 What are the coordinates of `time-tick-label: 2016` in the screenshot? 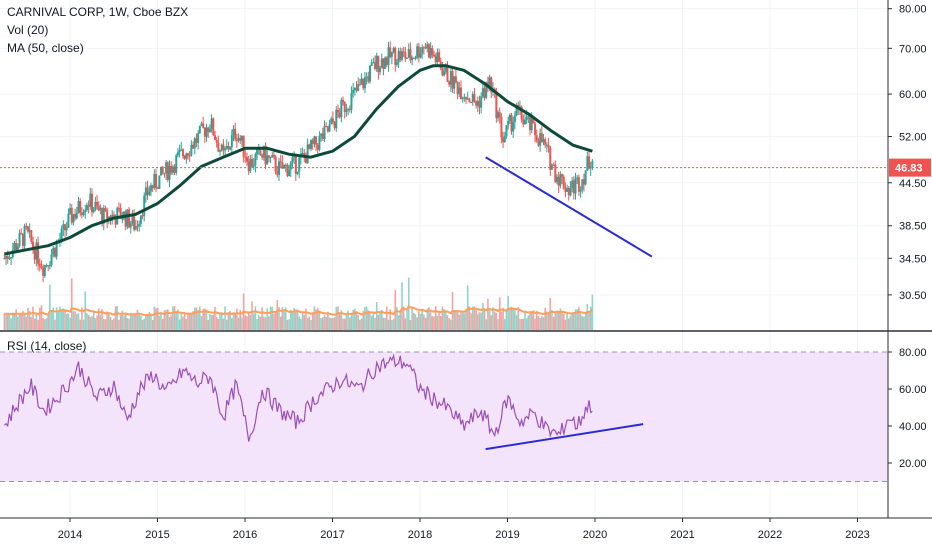 It's located at (245, 535).